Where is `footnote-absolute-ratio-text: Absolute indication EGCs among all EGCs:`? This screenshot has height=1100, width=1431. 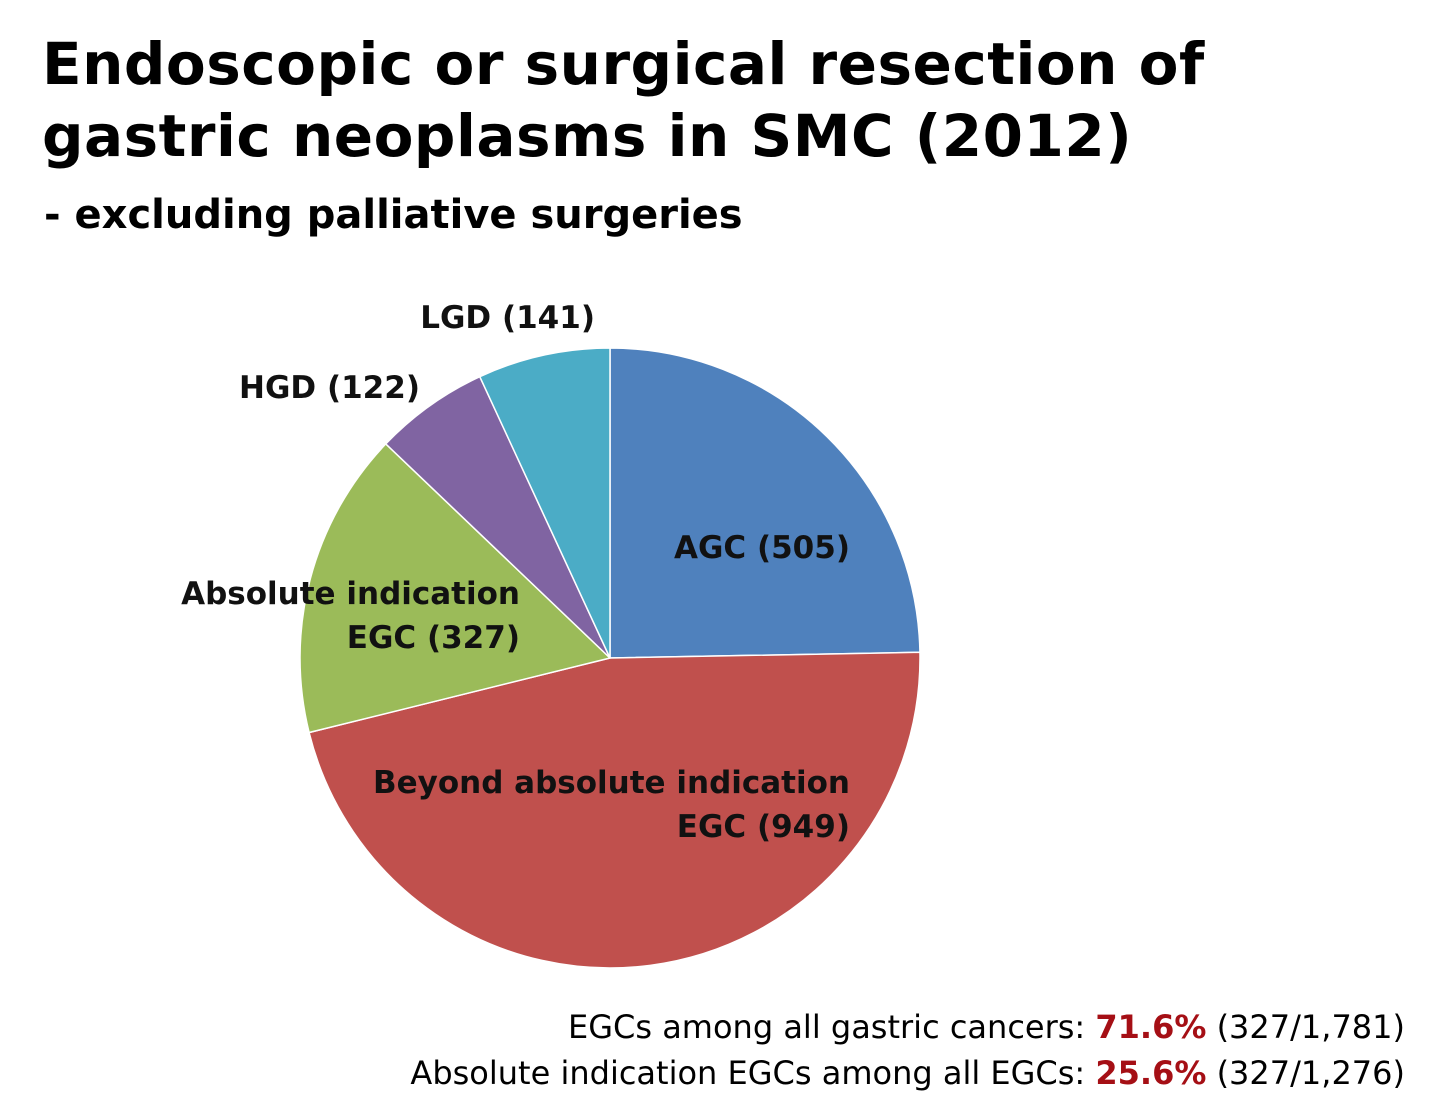
footnote-absolute-ratio-text: Absolute indication EGCs among all EGCs: is located at coordinates (753, 1073).